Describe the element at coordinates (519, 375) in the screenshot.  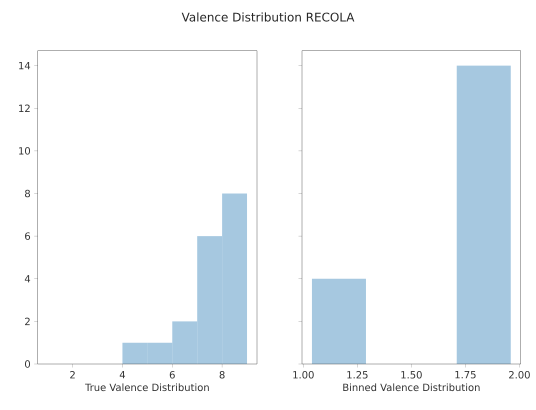
I see `x-tick-label: 2.00` at that location.